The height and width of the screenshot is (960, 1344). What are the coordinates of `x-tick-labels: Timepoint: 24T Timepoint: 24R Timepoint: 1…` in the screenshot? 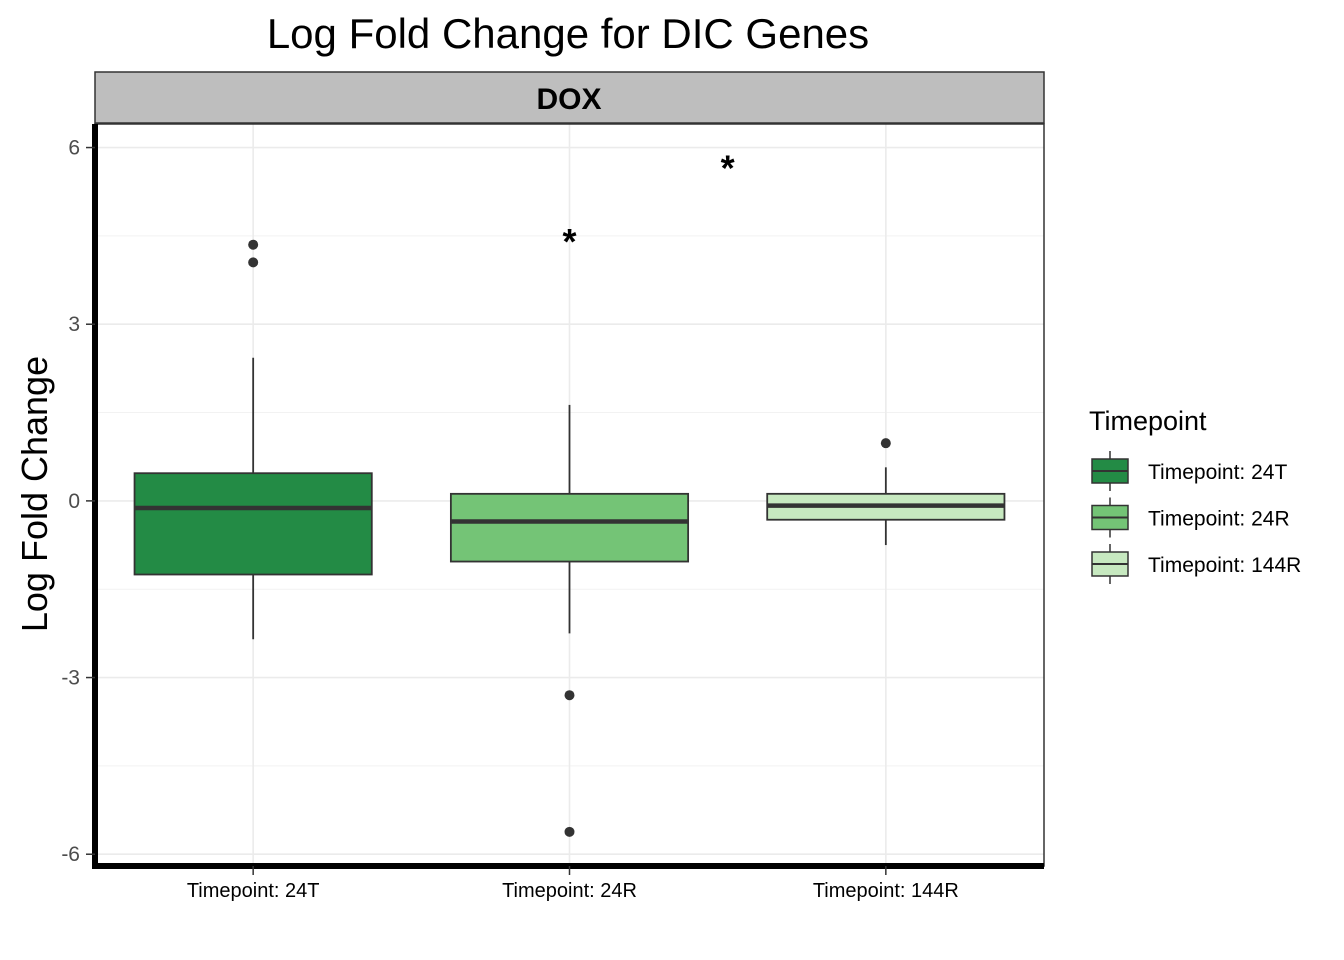 It's located at (573, 884).